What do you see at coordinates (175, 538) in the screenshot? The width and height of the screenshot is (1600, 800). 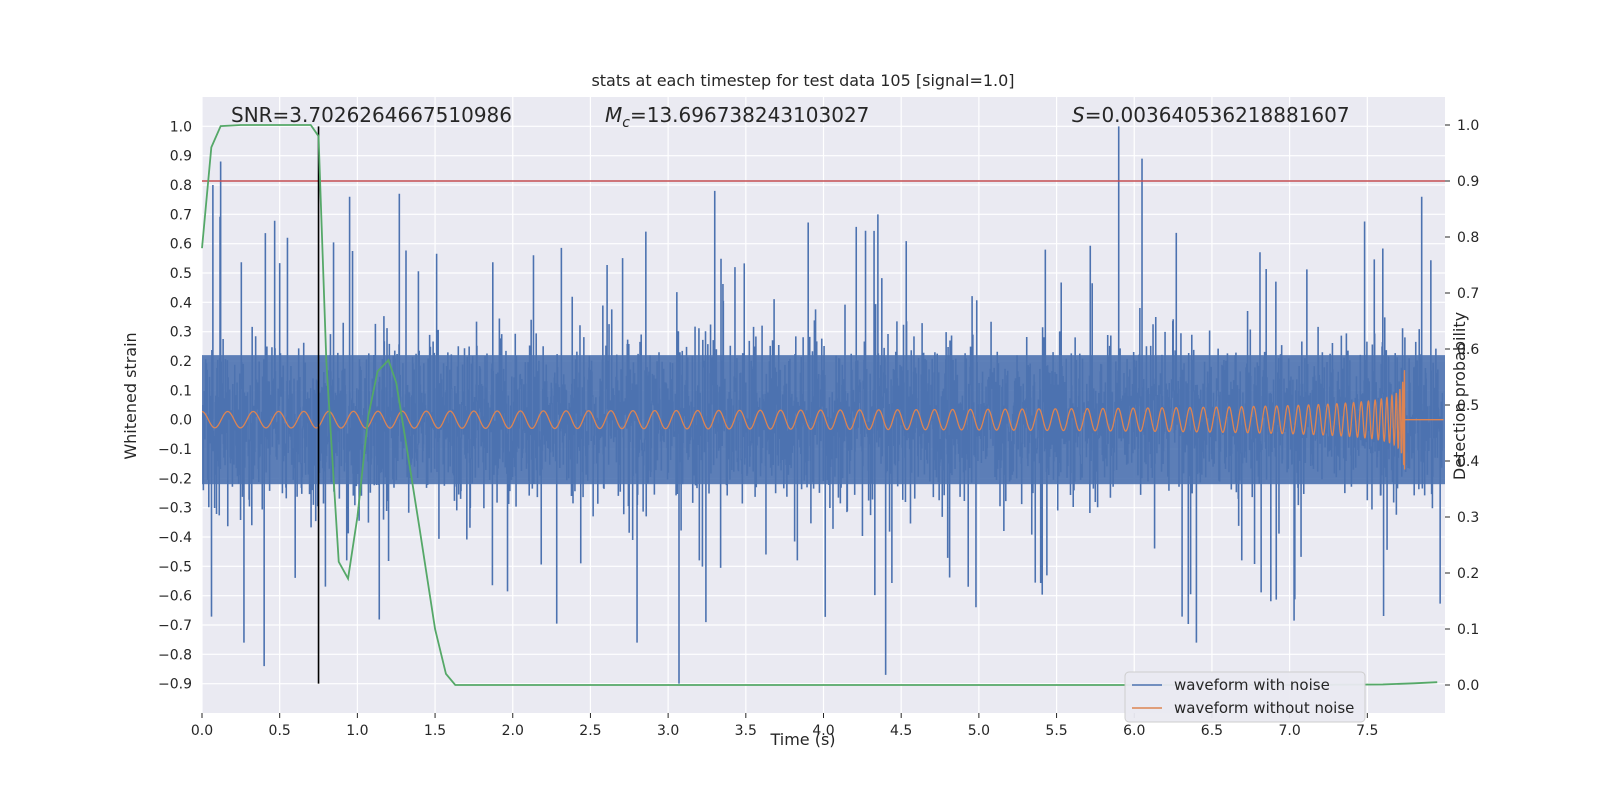 I see `y-left-tick-label: −0.4` at bounding box center [175, 538].